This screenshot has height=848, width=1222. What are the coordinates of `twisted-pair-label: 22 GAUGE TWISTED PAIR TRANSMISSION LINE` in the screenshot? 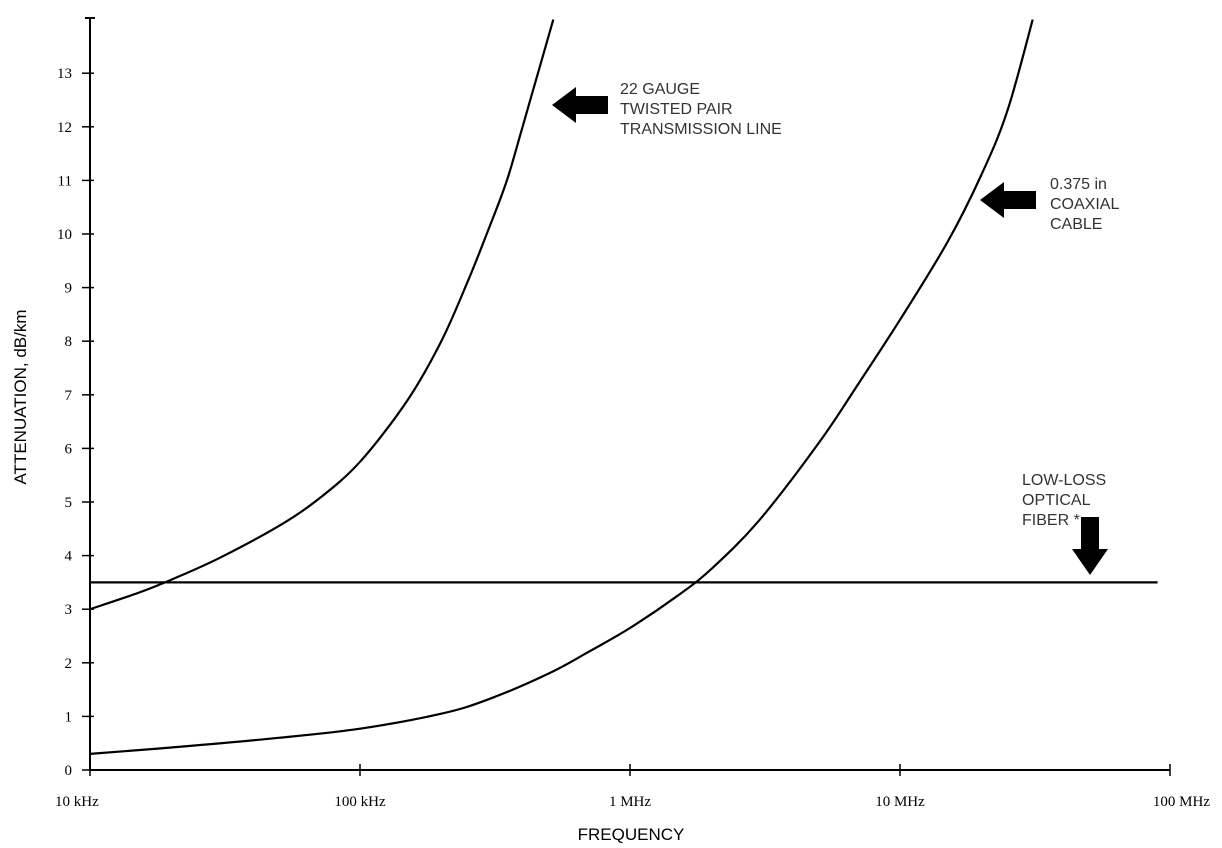 It's located at (701, 109).